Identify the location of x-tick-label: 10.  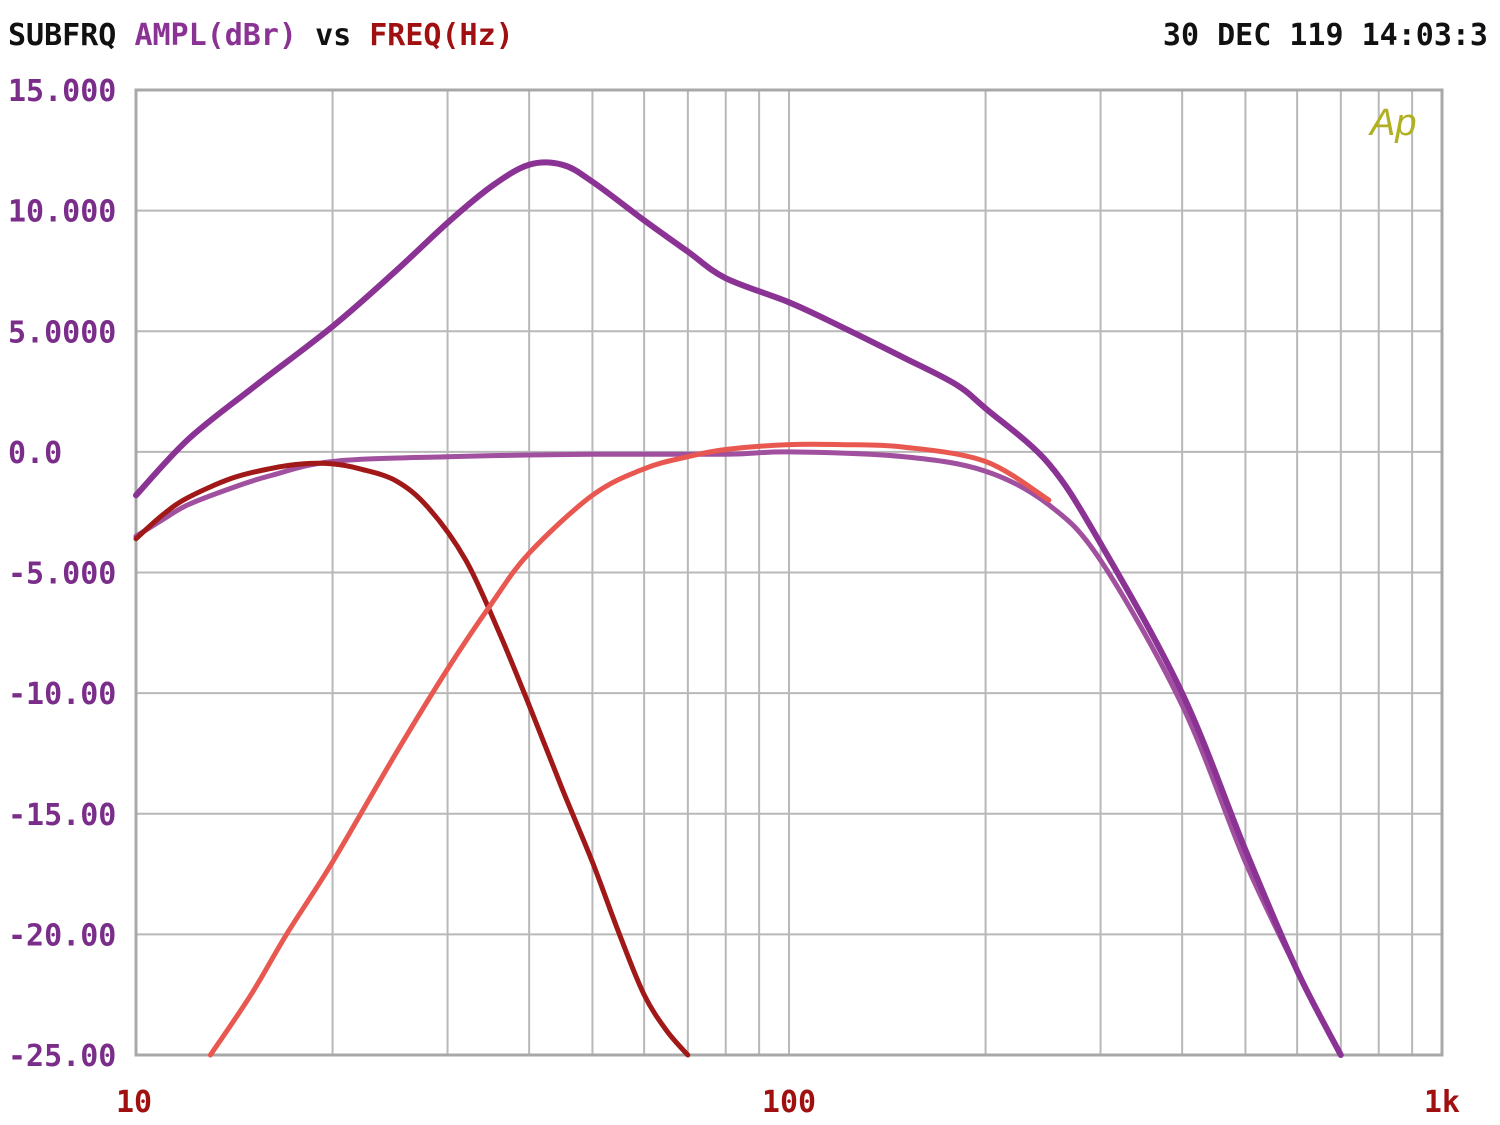
(134, 1102).